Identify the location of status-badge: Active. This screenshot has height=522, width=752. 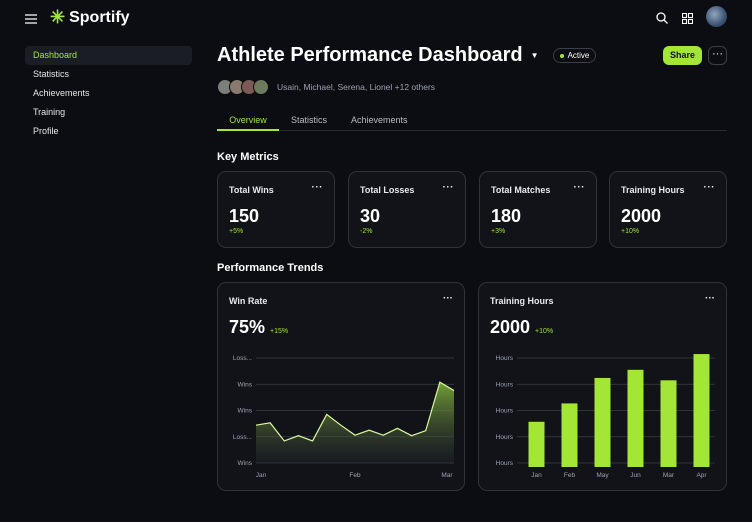
(574, 55).